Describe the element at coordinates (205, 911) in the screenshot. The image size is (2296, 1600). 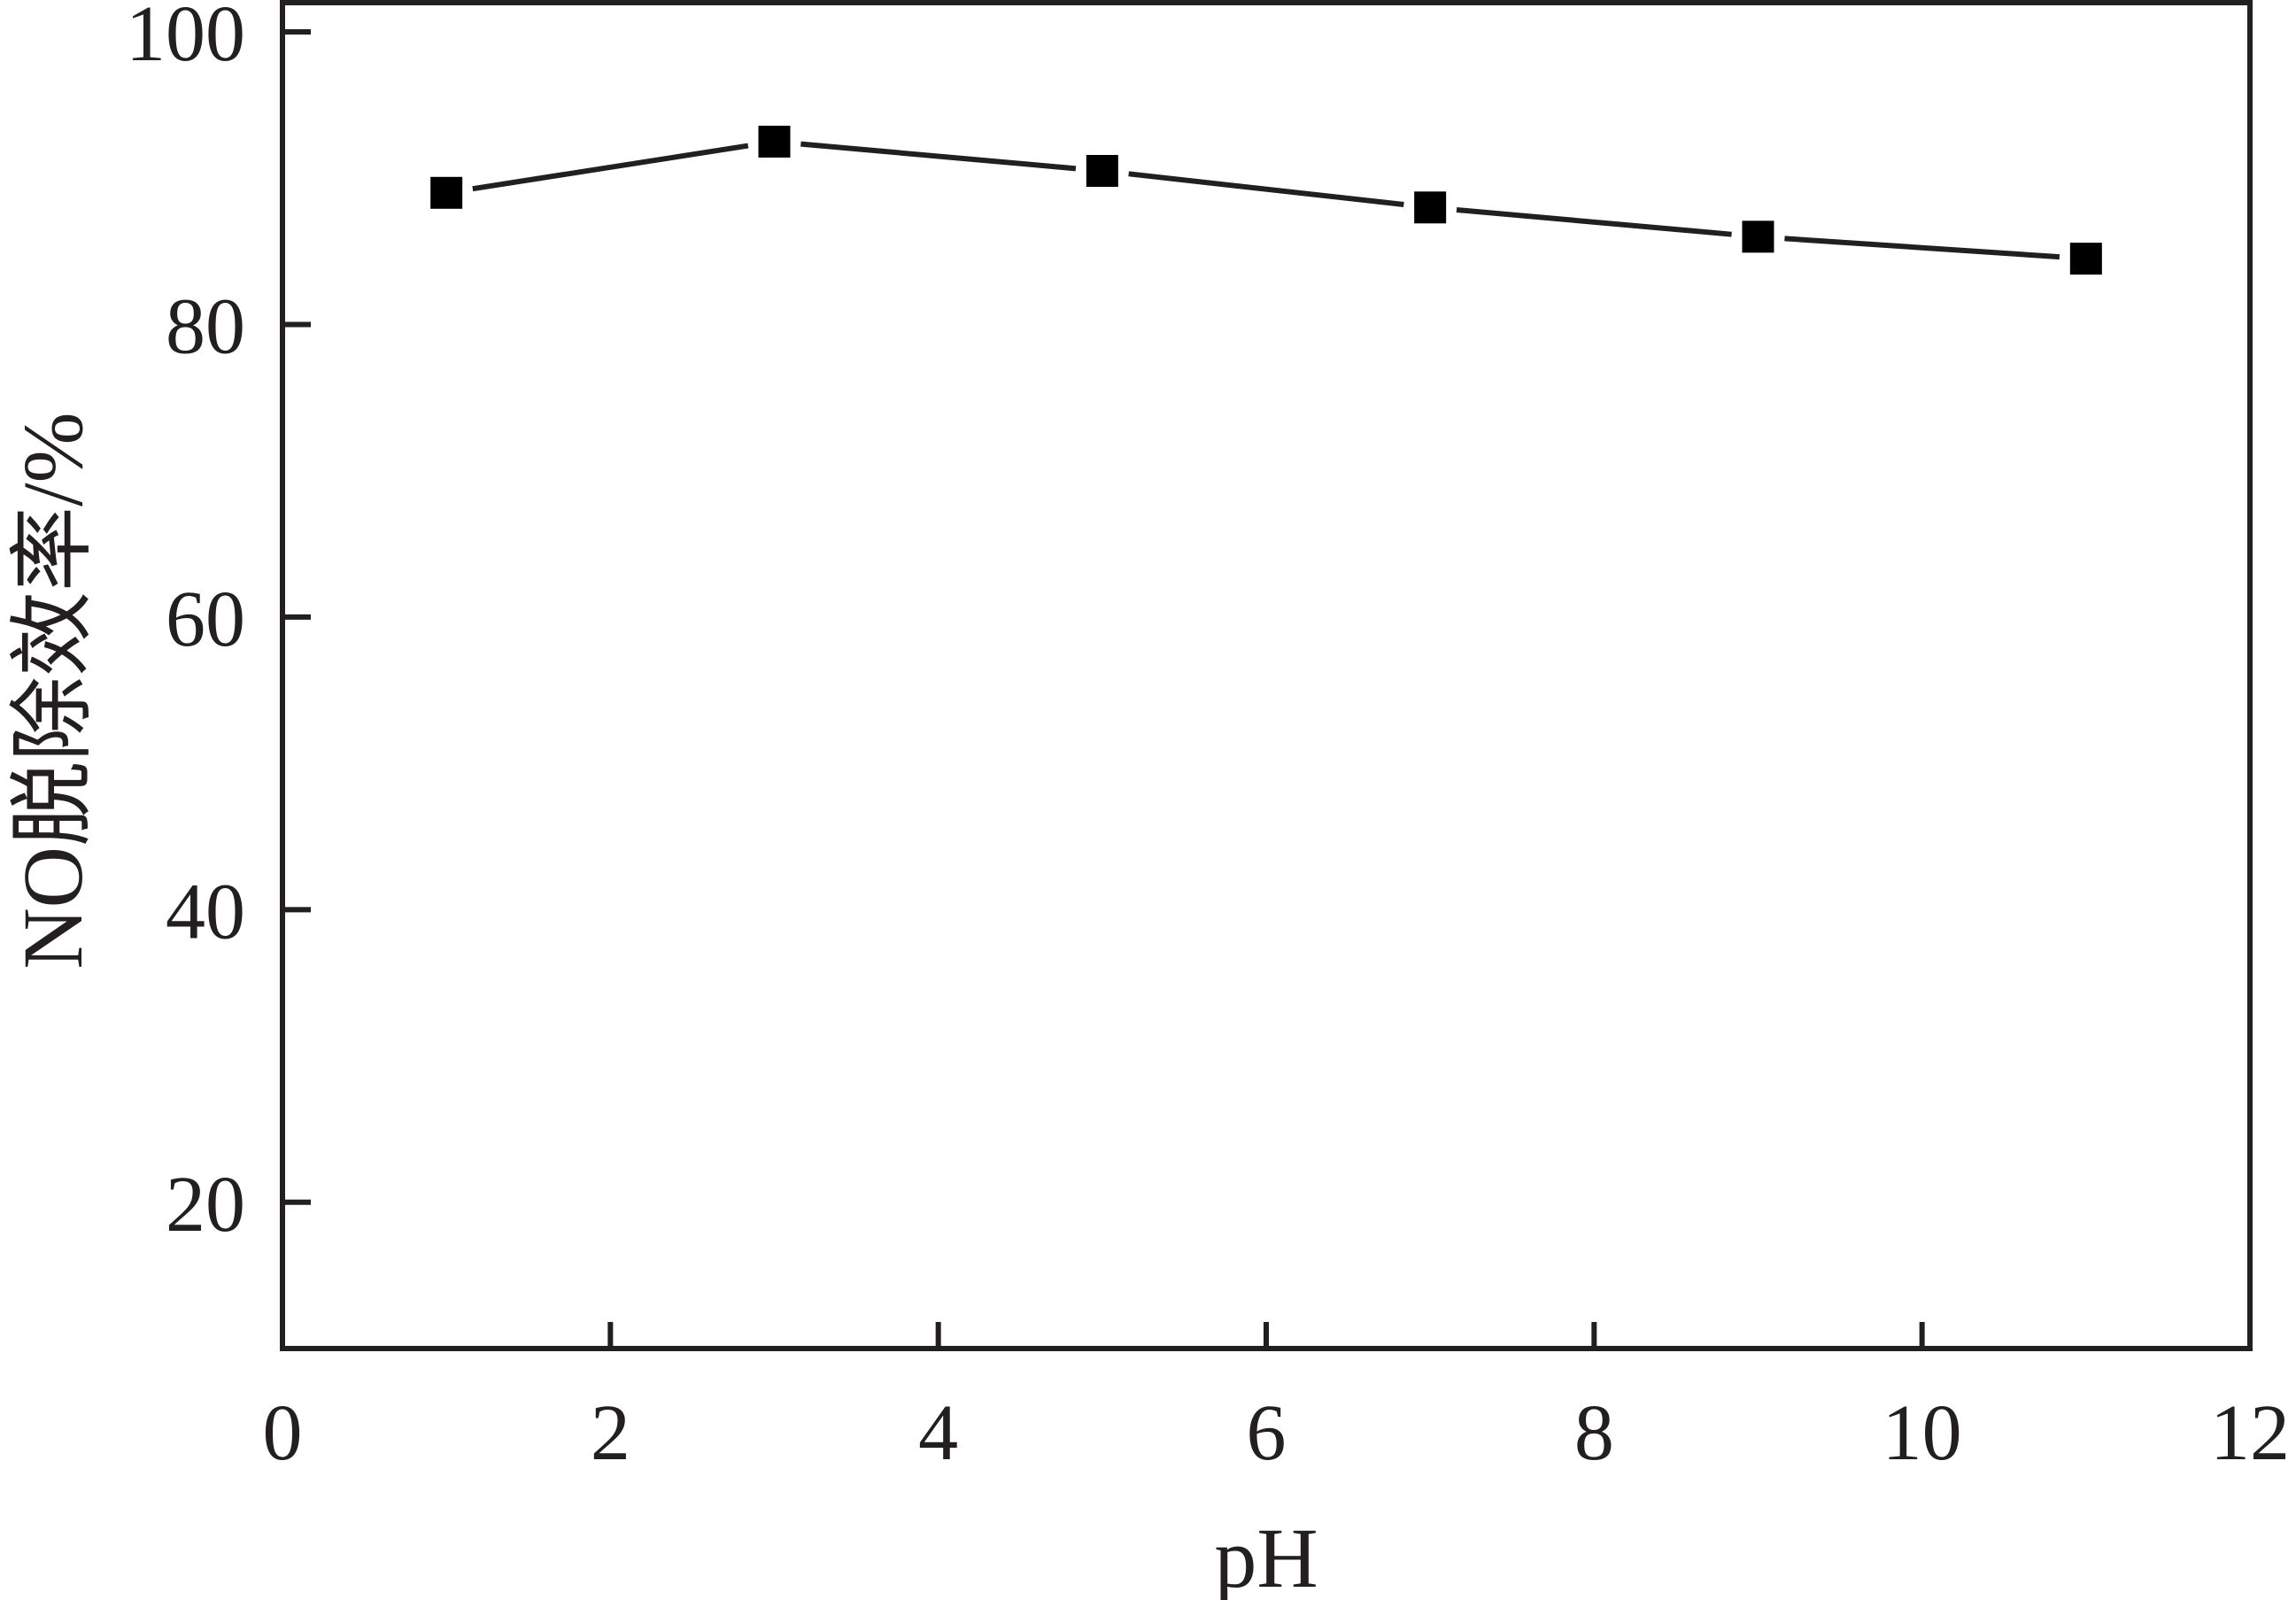
I see `y-tick-label-1: 40` at that location.